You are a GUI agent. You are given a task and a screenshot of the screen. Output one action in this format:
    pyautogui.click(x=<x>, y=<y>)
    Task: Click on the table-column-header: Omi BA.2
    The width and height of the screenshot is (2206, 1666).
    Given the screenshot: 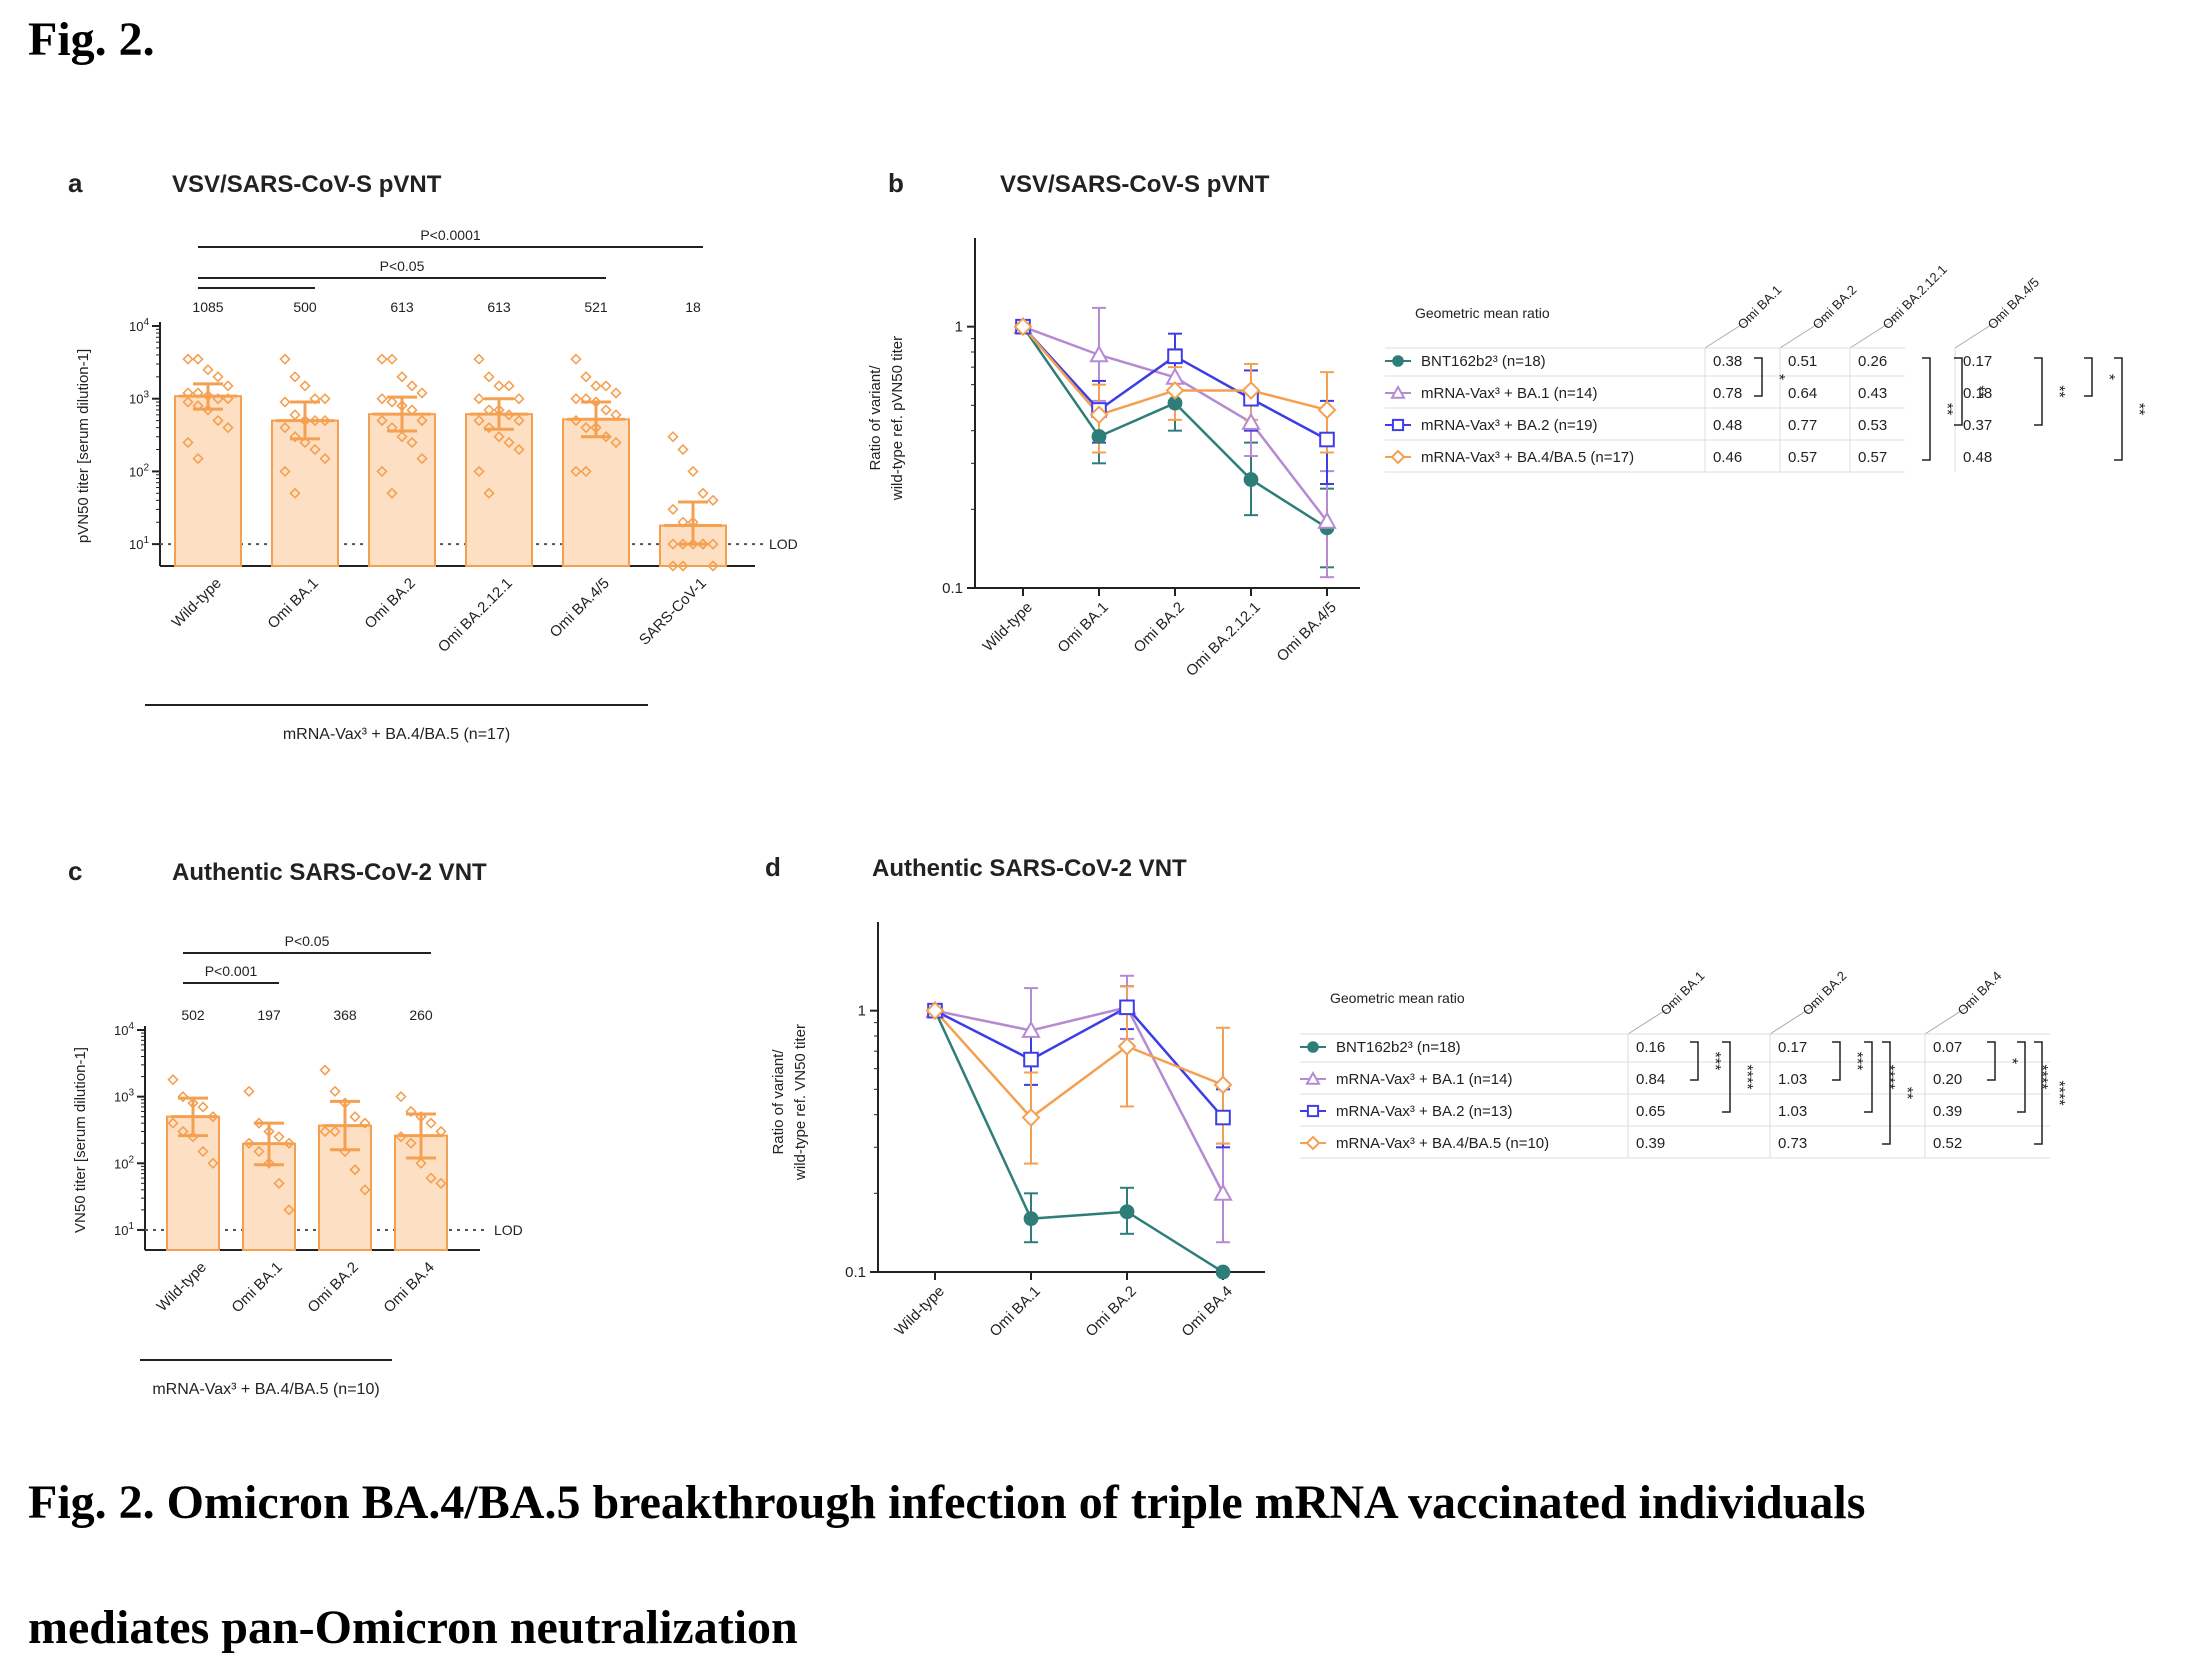 What is the action you would take?
    pyautogui.click(x=1835, y=307)
    